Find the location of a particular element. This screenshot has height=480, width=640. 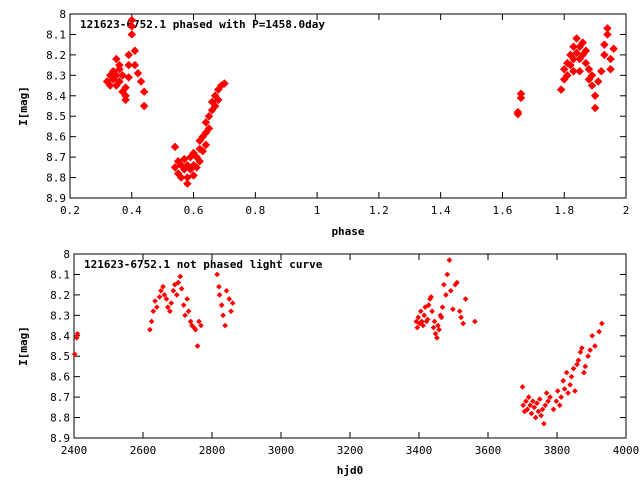

x-tick-label: 0.8 is located at coordinates (255, 210).